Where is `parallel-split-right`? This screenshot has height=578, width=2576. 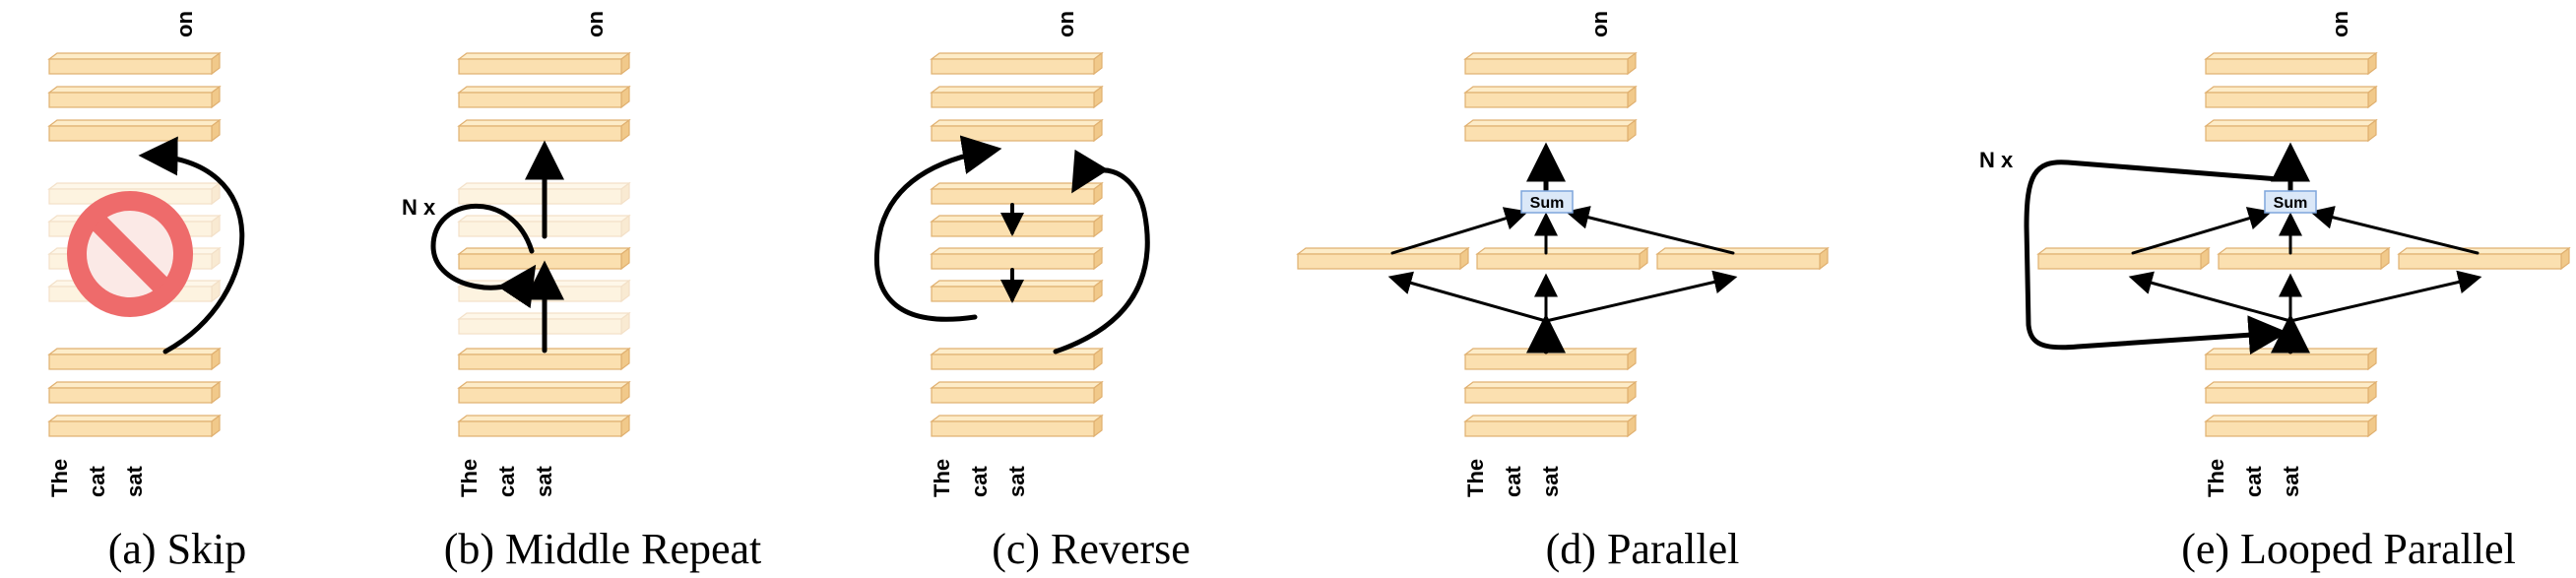 parallel-split-right is located at coordinates (1641, 296).